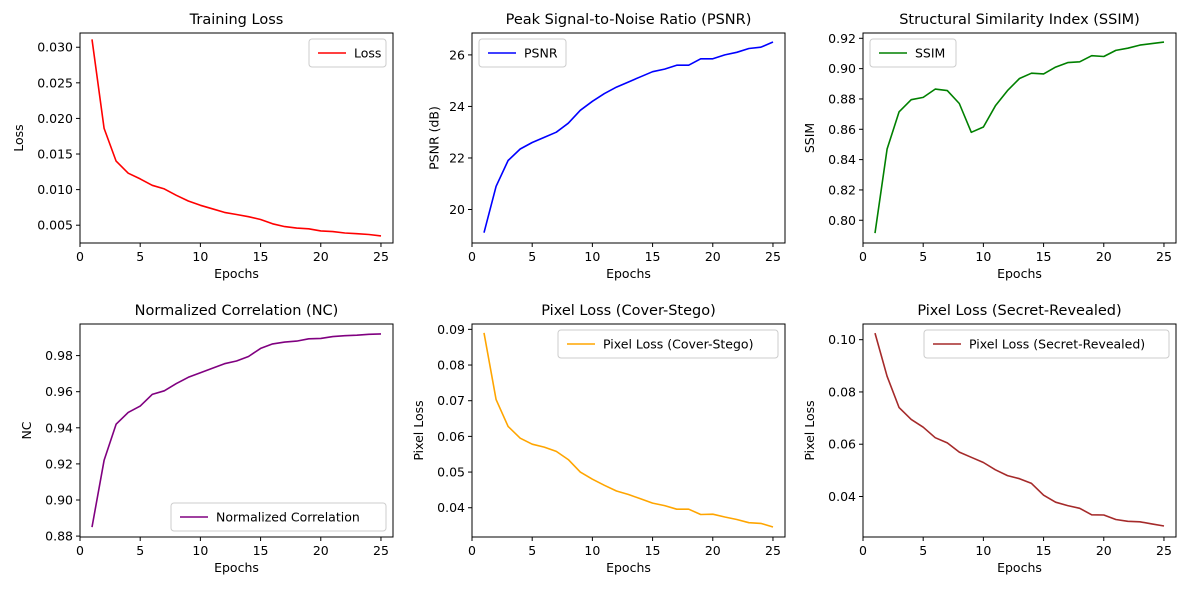  Describe the element at coordinates (59, 355) in the screenshot. I see `y-tick-label: 0.98` at that location.